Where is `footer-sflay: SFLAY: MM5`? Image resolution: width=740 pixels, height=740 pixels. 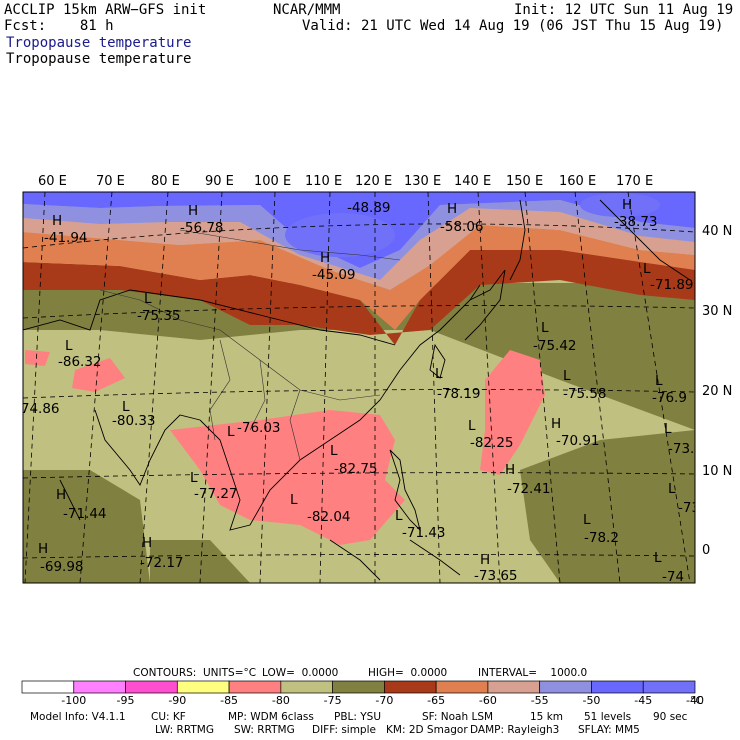 footer-sflay: SFLAY: MM5 is located at coordinates (609, 730).